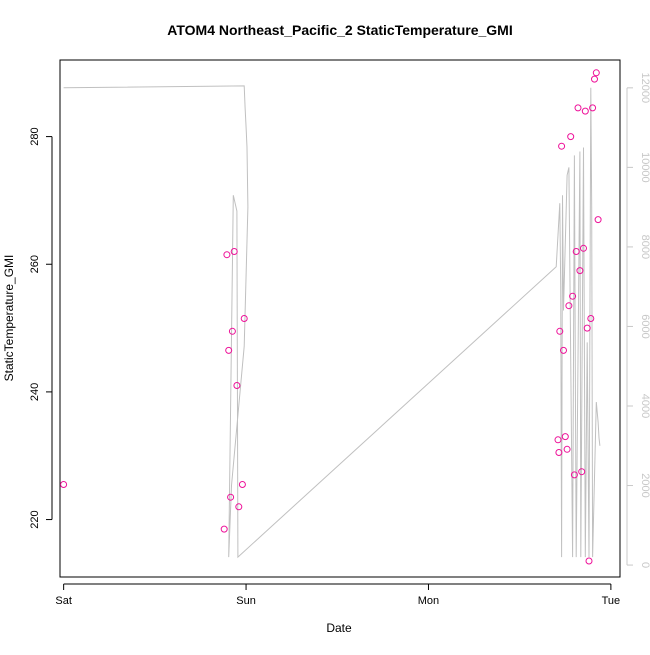  Describe the element at coordinates (35, 519) in the screenshot. I see `y-tick-label: 220` at that location.